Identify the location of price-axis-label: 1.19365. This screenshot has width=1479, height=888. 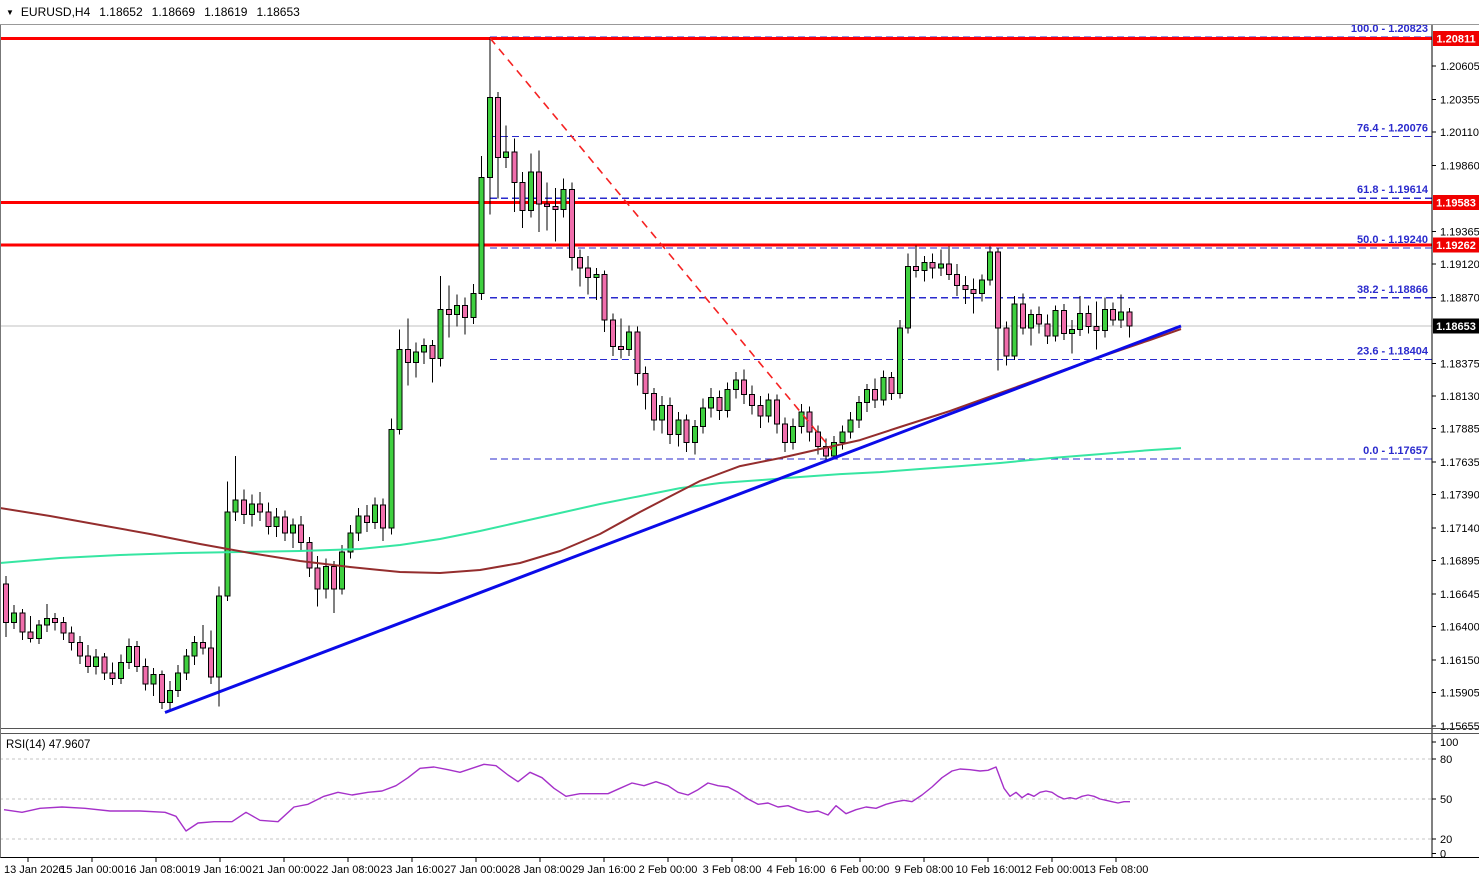
(1459, 232).